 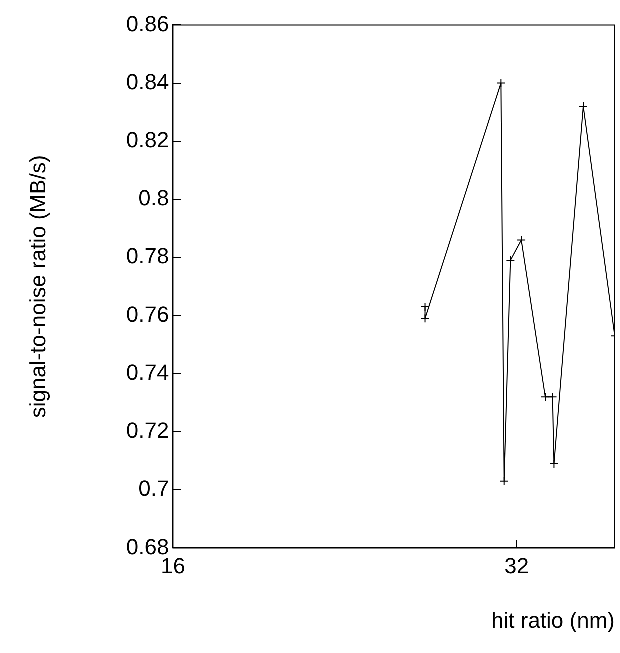 I want to click on y-tick-label: 0.78, so click(x=148, y=256).